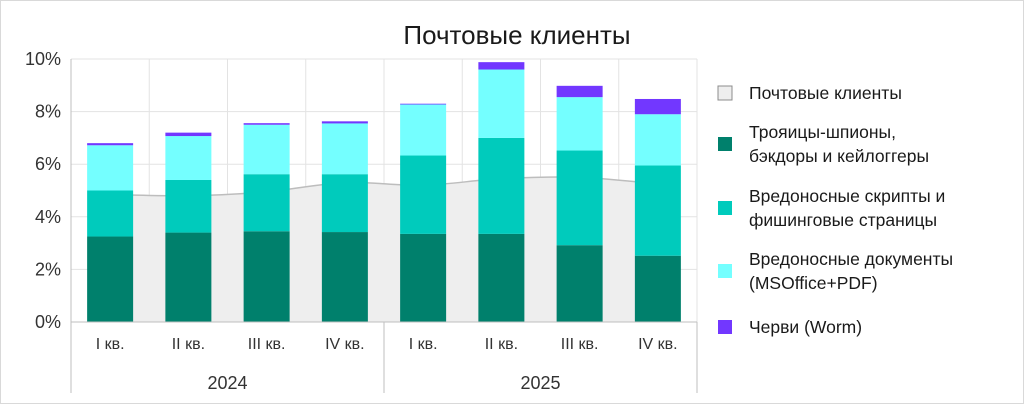  Describe the element at coordinates (843, 220) in the screenshot. I see `legend-label: фишинговые страницы` at that location.